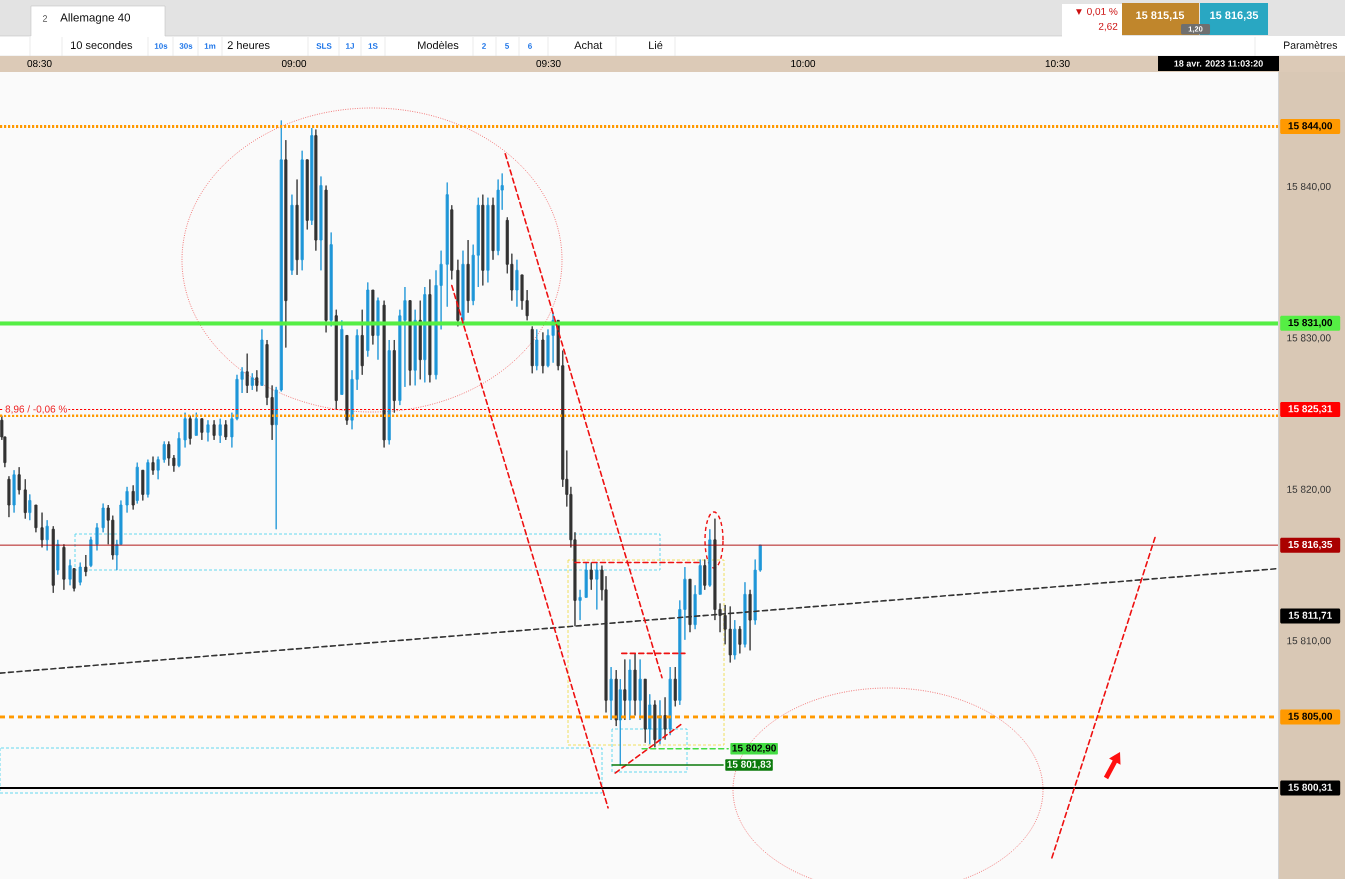 The width and height of the screenshot is (1345, 879). I want to click on ref-line-label: 15 831,00, so click(1310, 323).